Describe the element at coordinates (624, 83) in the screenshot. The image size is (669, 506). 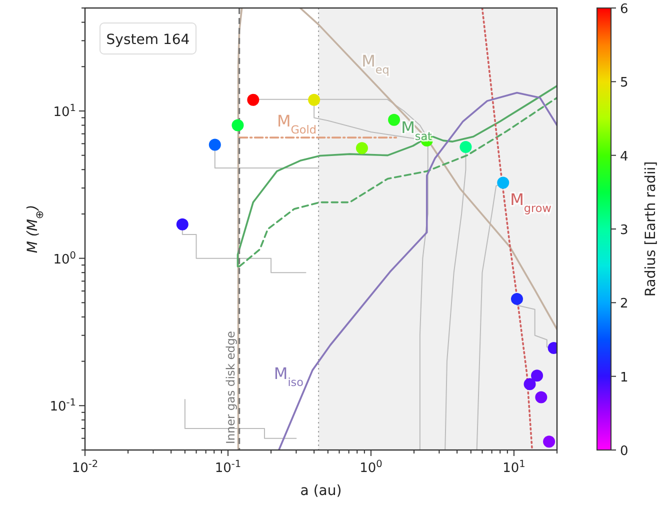
I see `color-bar-label: 5` at that location.